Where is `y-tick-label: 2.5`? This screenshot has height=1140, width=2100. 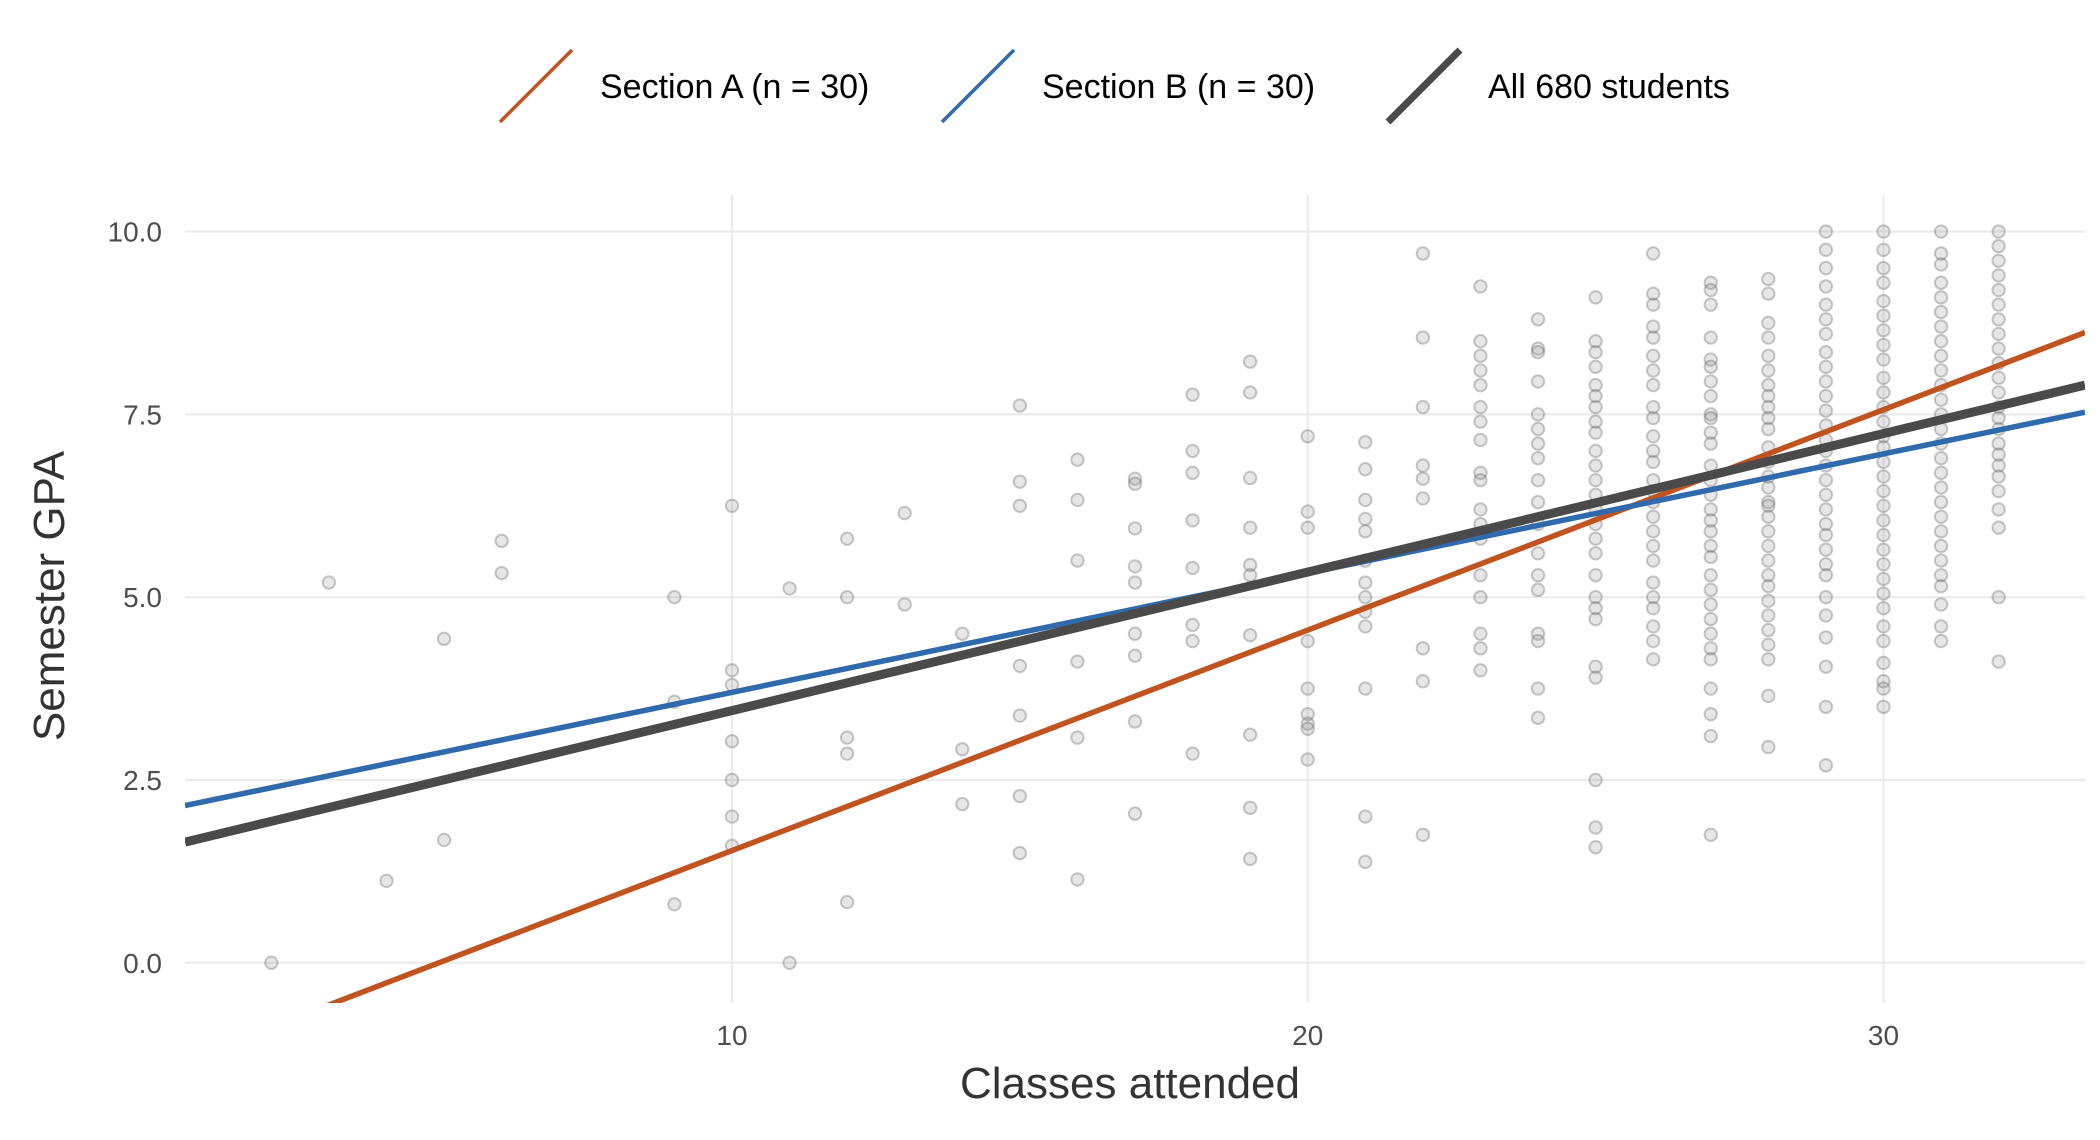
y-tick-label: 2.5 is located at coordinates (142, 780).